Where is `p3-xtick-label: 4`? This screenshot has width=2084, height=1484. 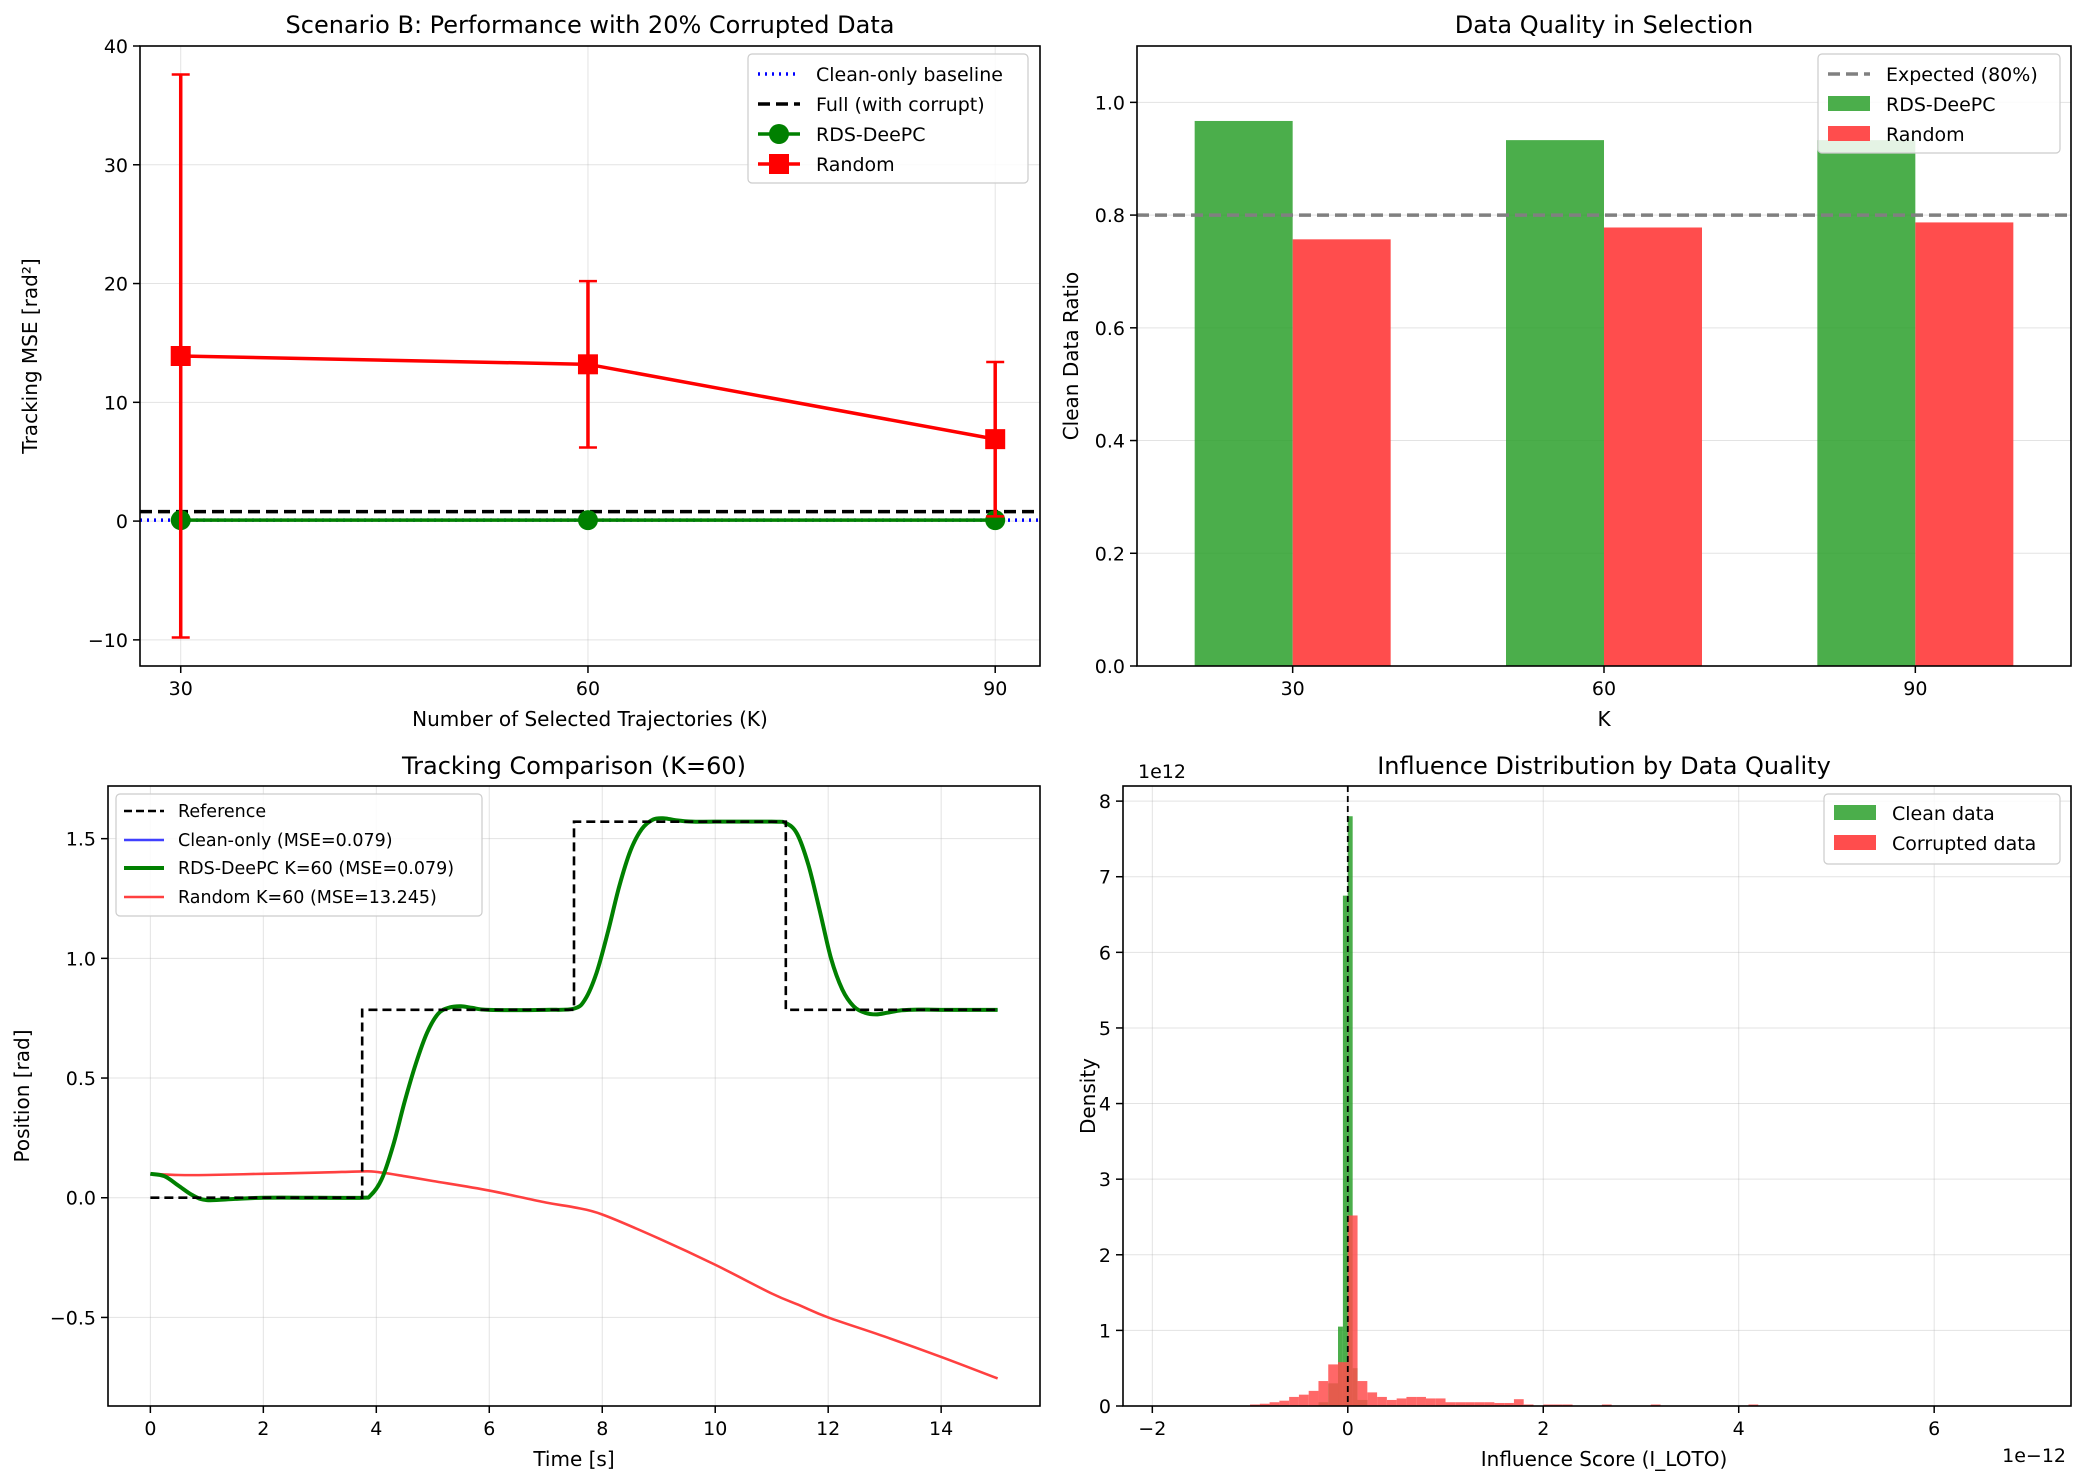 p3-xtick-label: 4 is located at coordinates (376, 1429).